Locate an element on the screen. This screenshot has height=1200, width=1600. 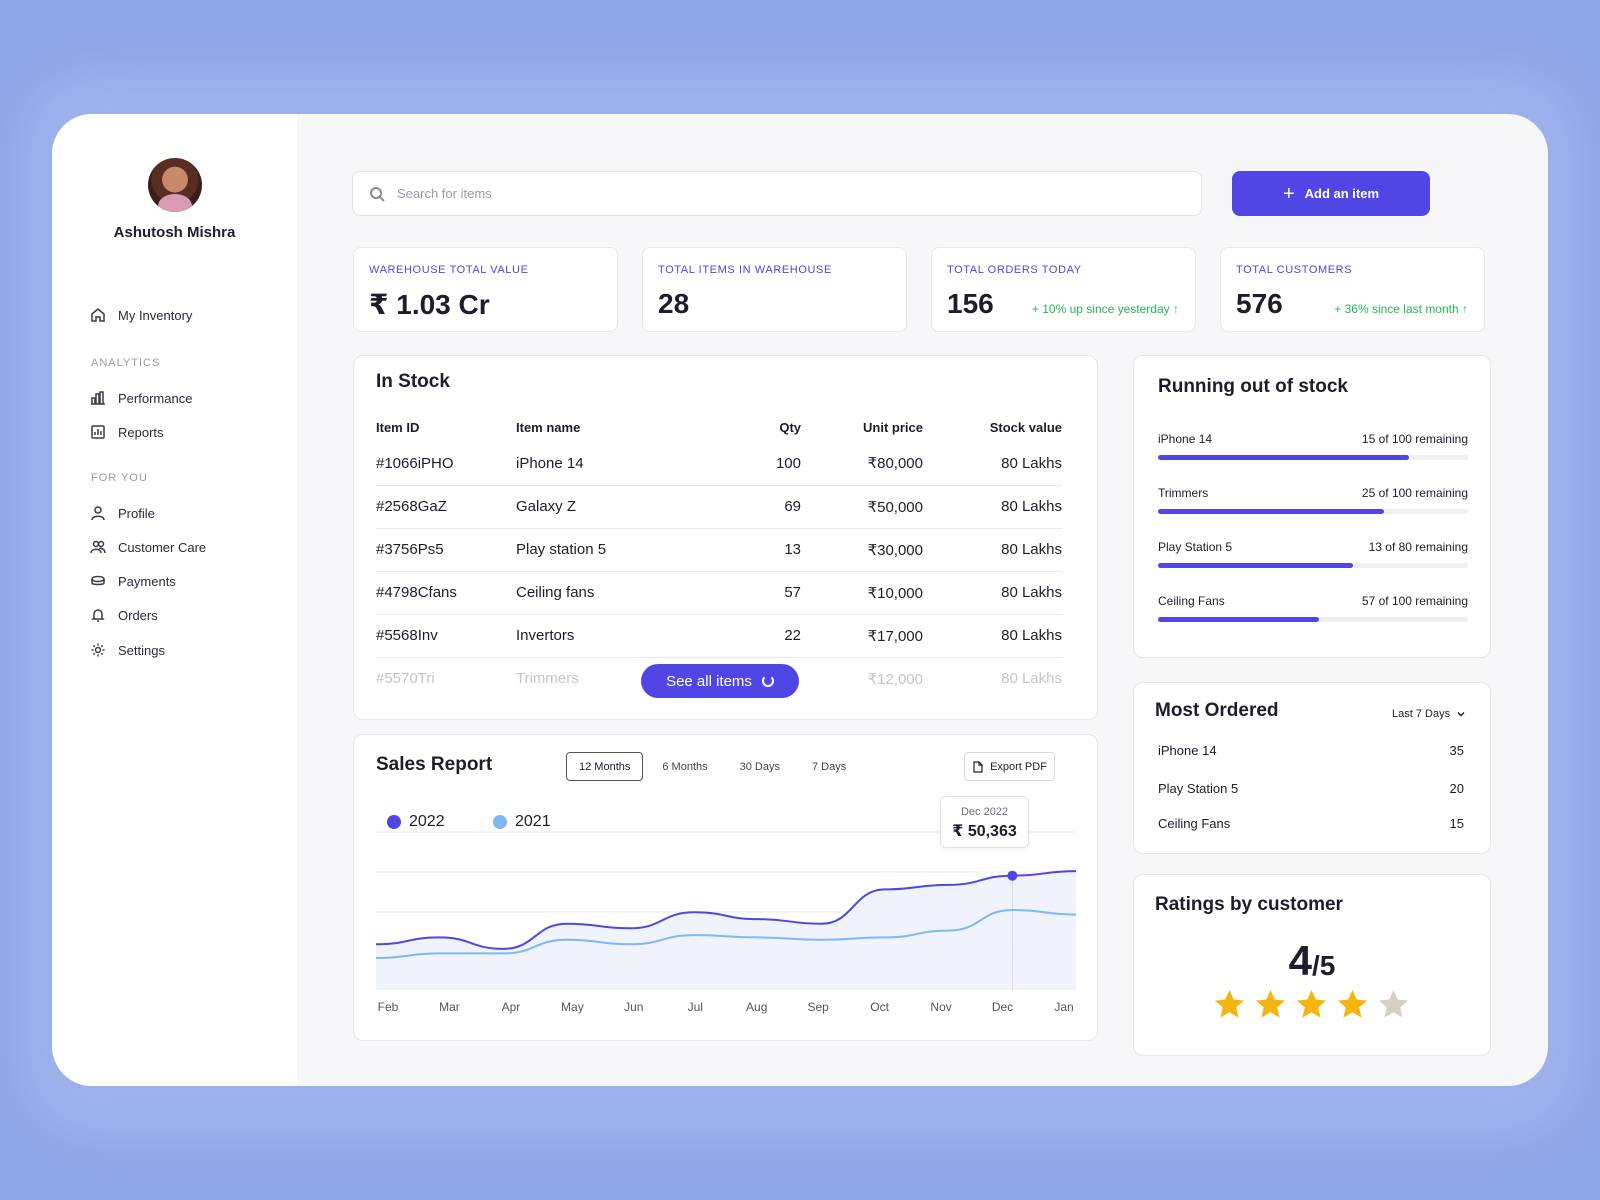
star-empty-icon is located at coordinates (1393, 1004).